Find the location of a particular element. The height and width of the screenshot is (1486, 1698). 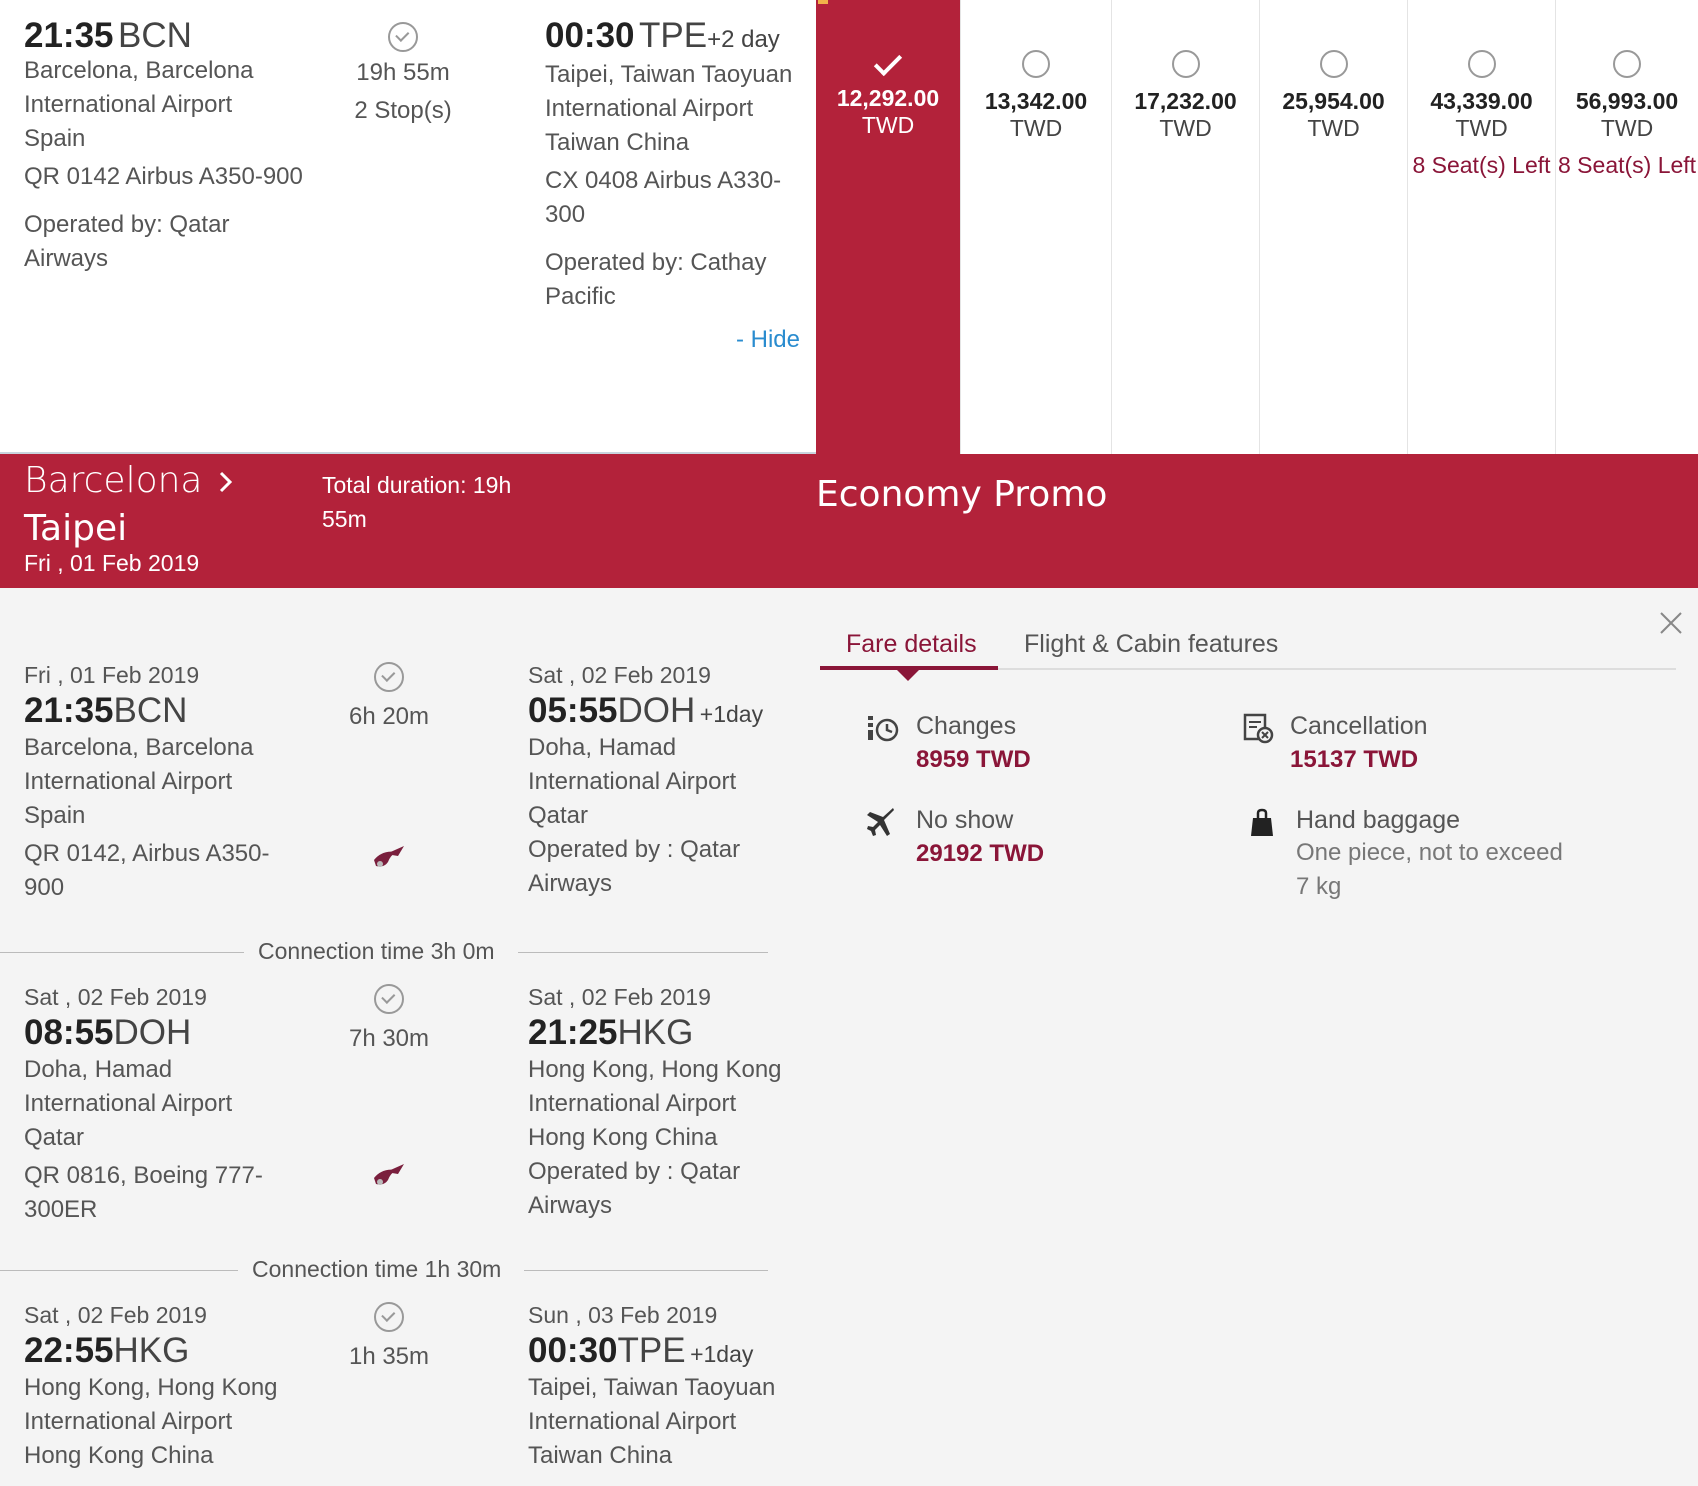

seg-arr-city: Taipei, Taiwan Taoyuan is located at coordinates (652, 1387).